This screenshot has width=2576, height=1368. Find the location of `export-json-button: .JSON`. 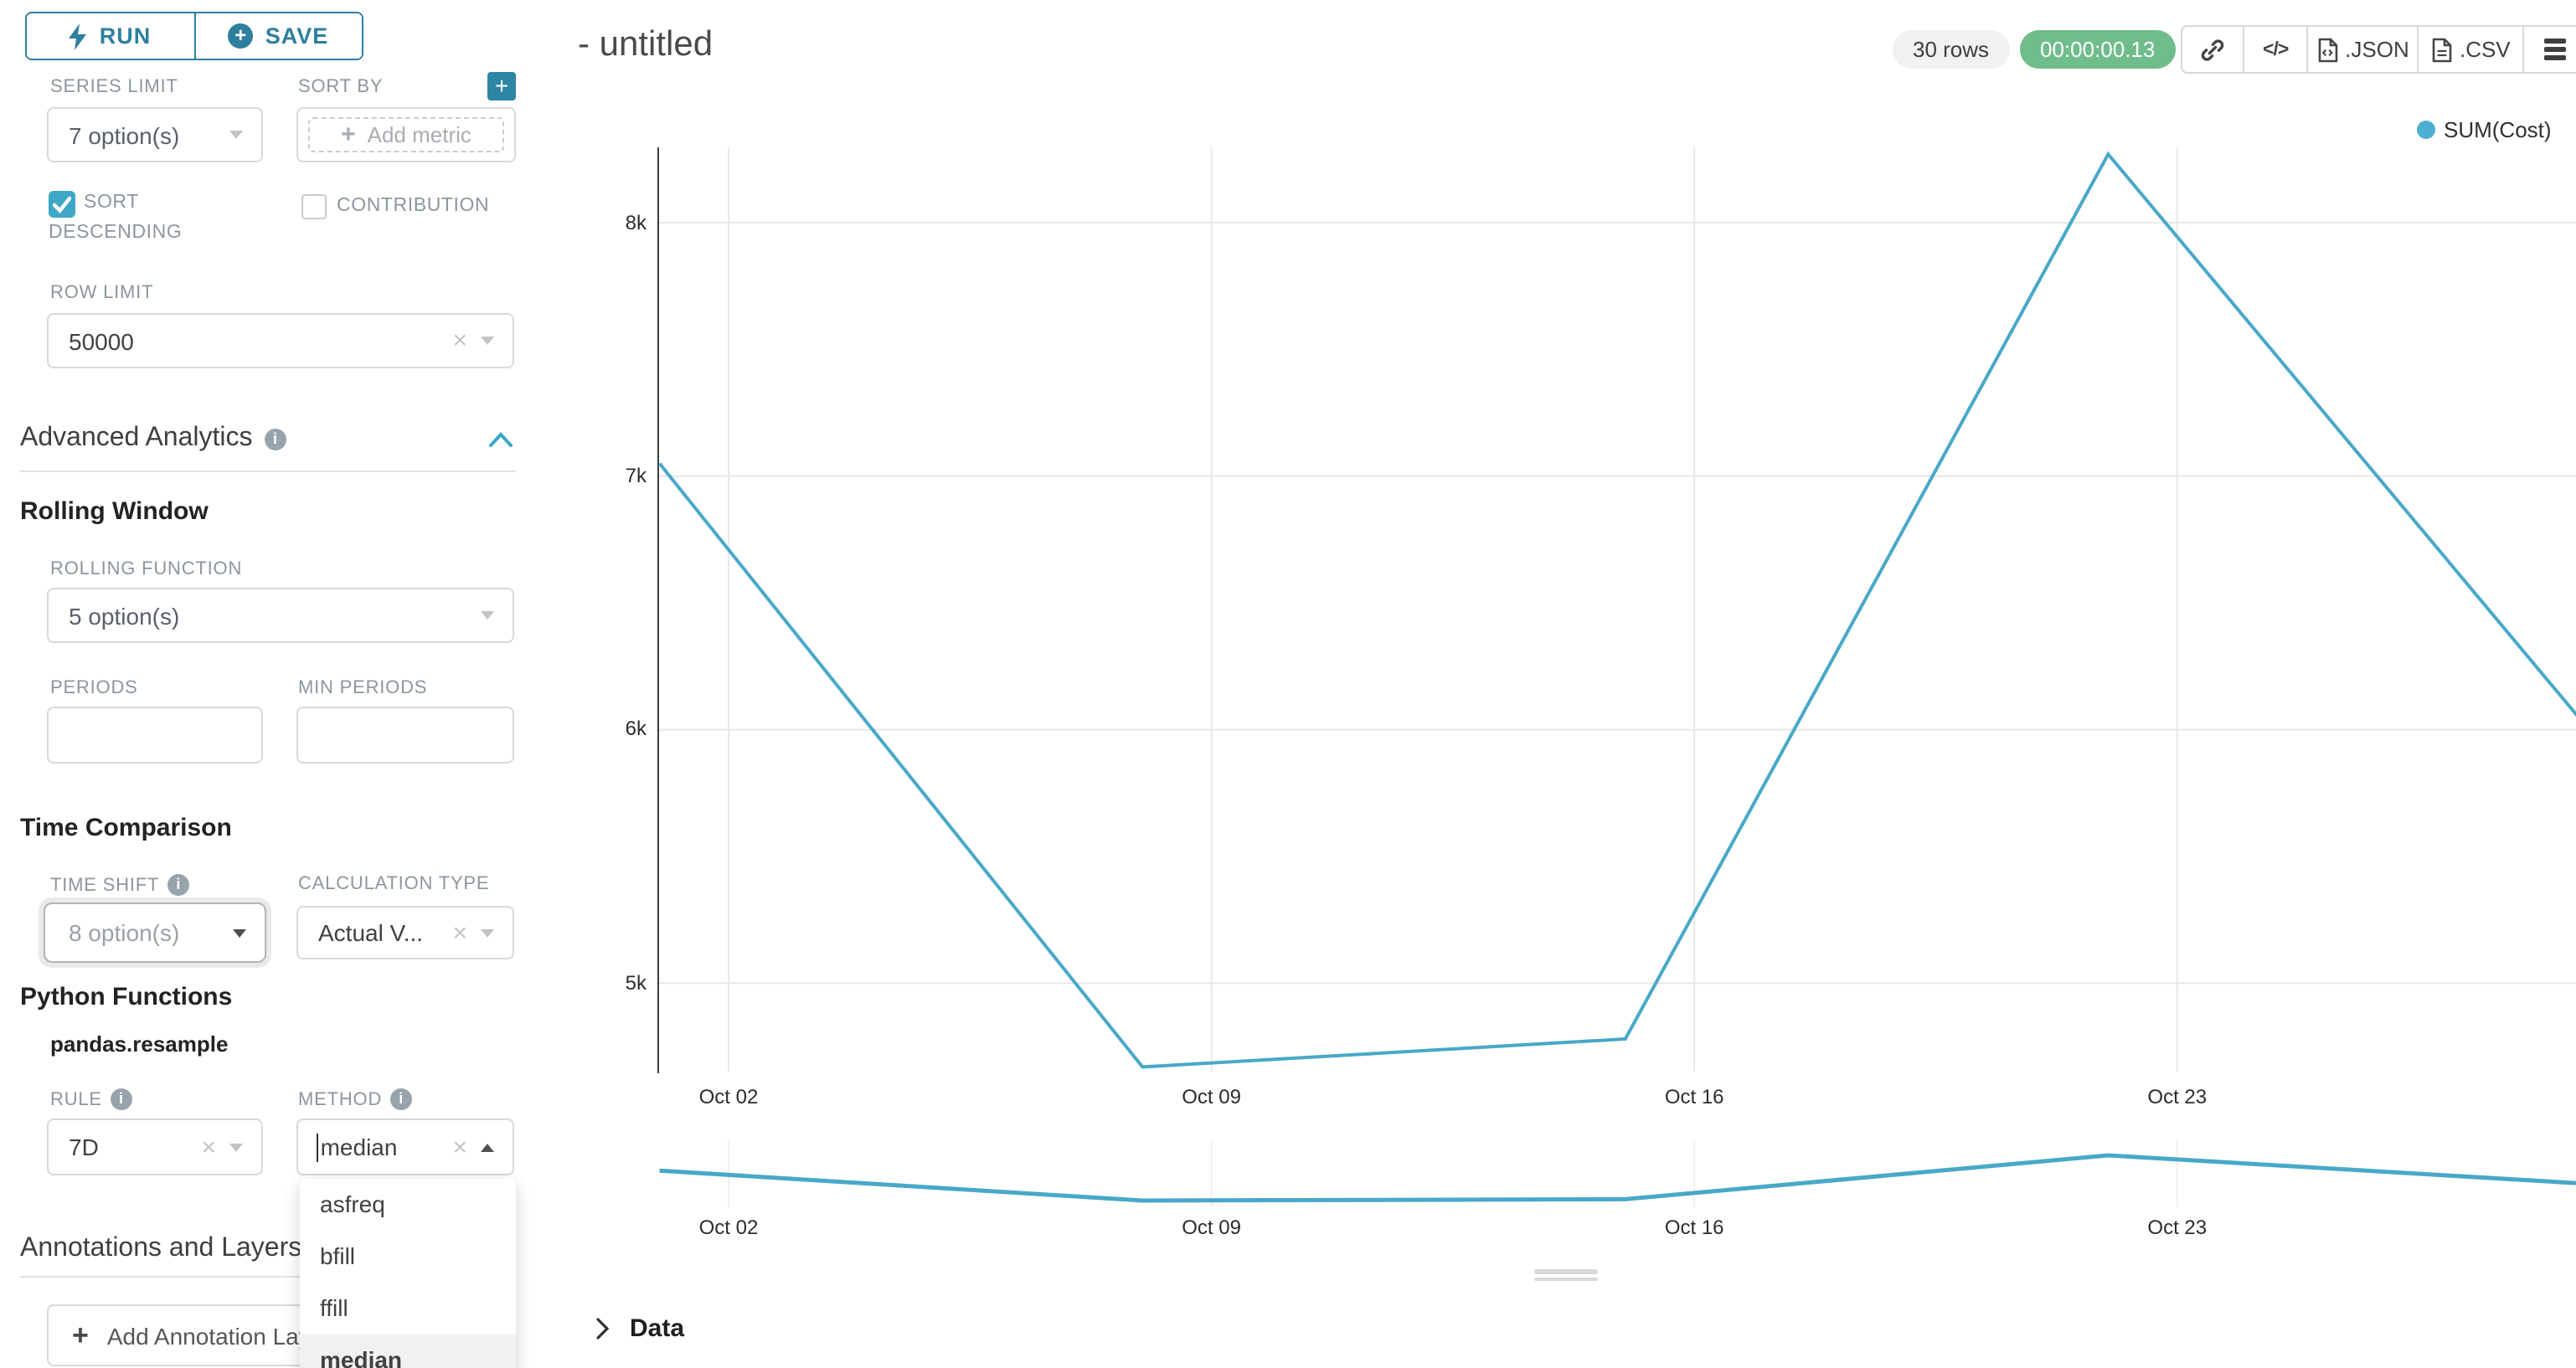

export-json-button: .JSON is located at coordinates (2361, 49).